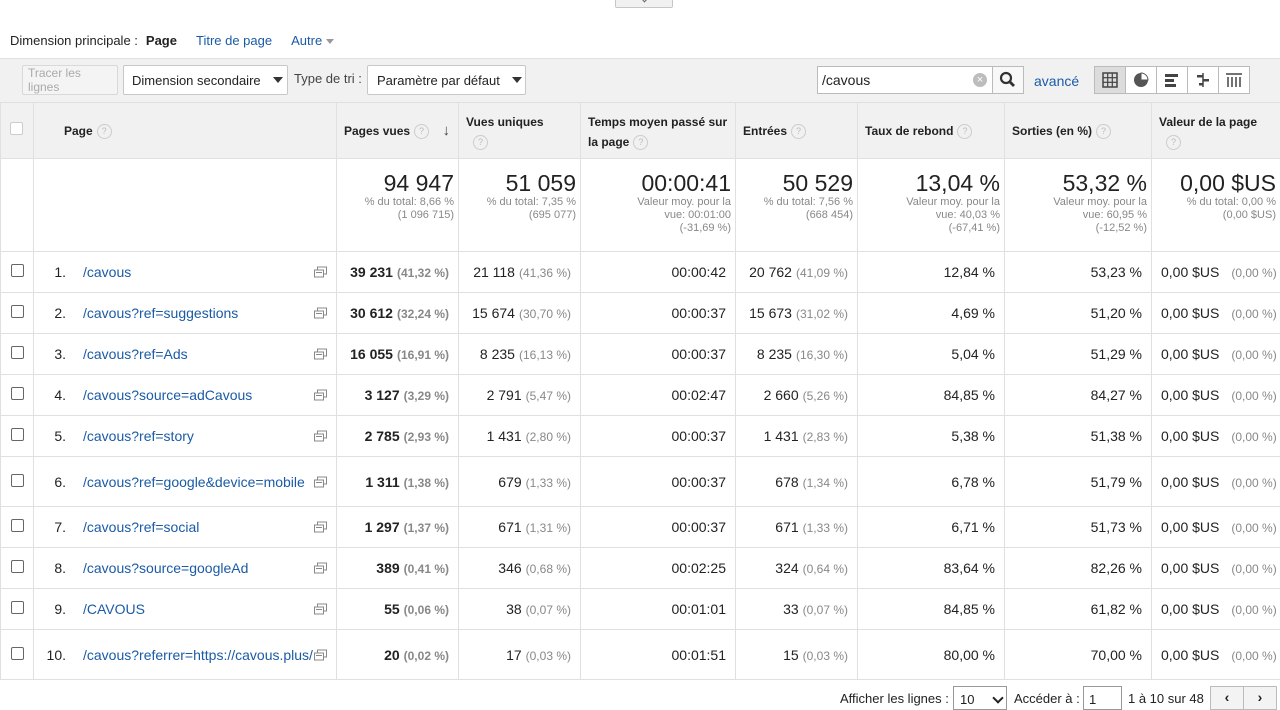 The image size is (1280, 710). Describe the element at coordinates (797, 609) in the screenshot. I see `entrances-cell: 33(0,07 %)` at that location.